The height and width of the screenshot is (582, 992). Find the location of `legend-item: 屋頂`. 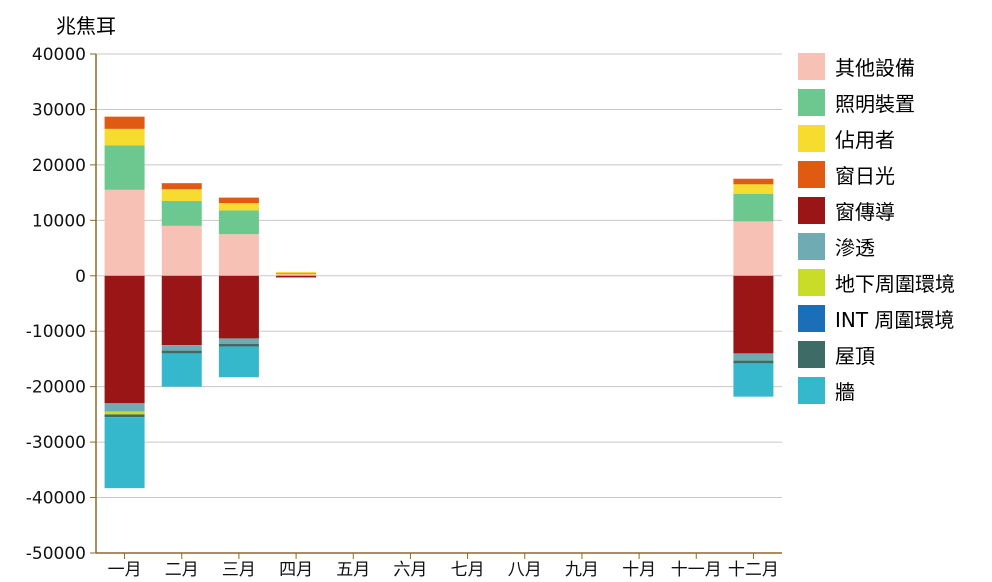

legend-item: 屋頂 is located at coordinates (876, 354).